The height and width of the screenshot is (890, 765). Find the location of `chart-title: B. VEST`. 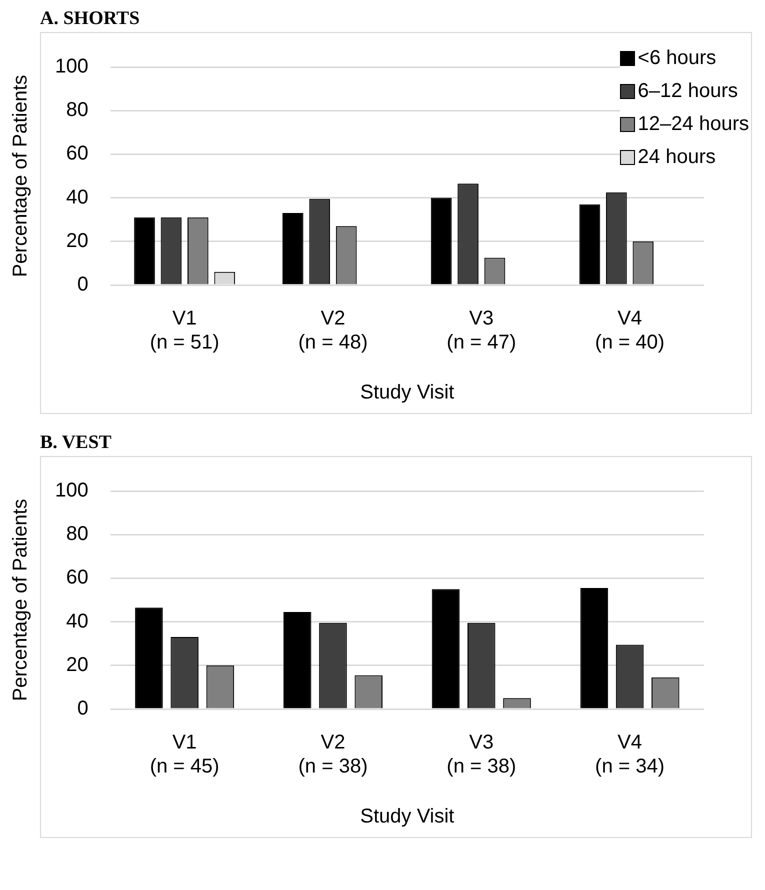

chart-title: B. VEST is located at coordinates (75, 443).